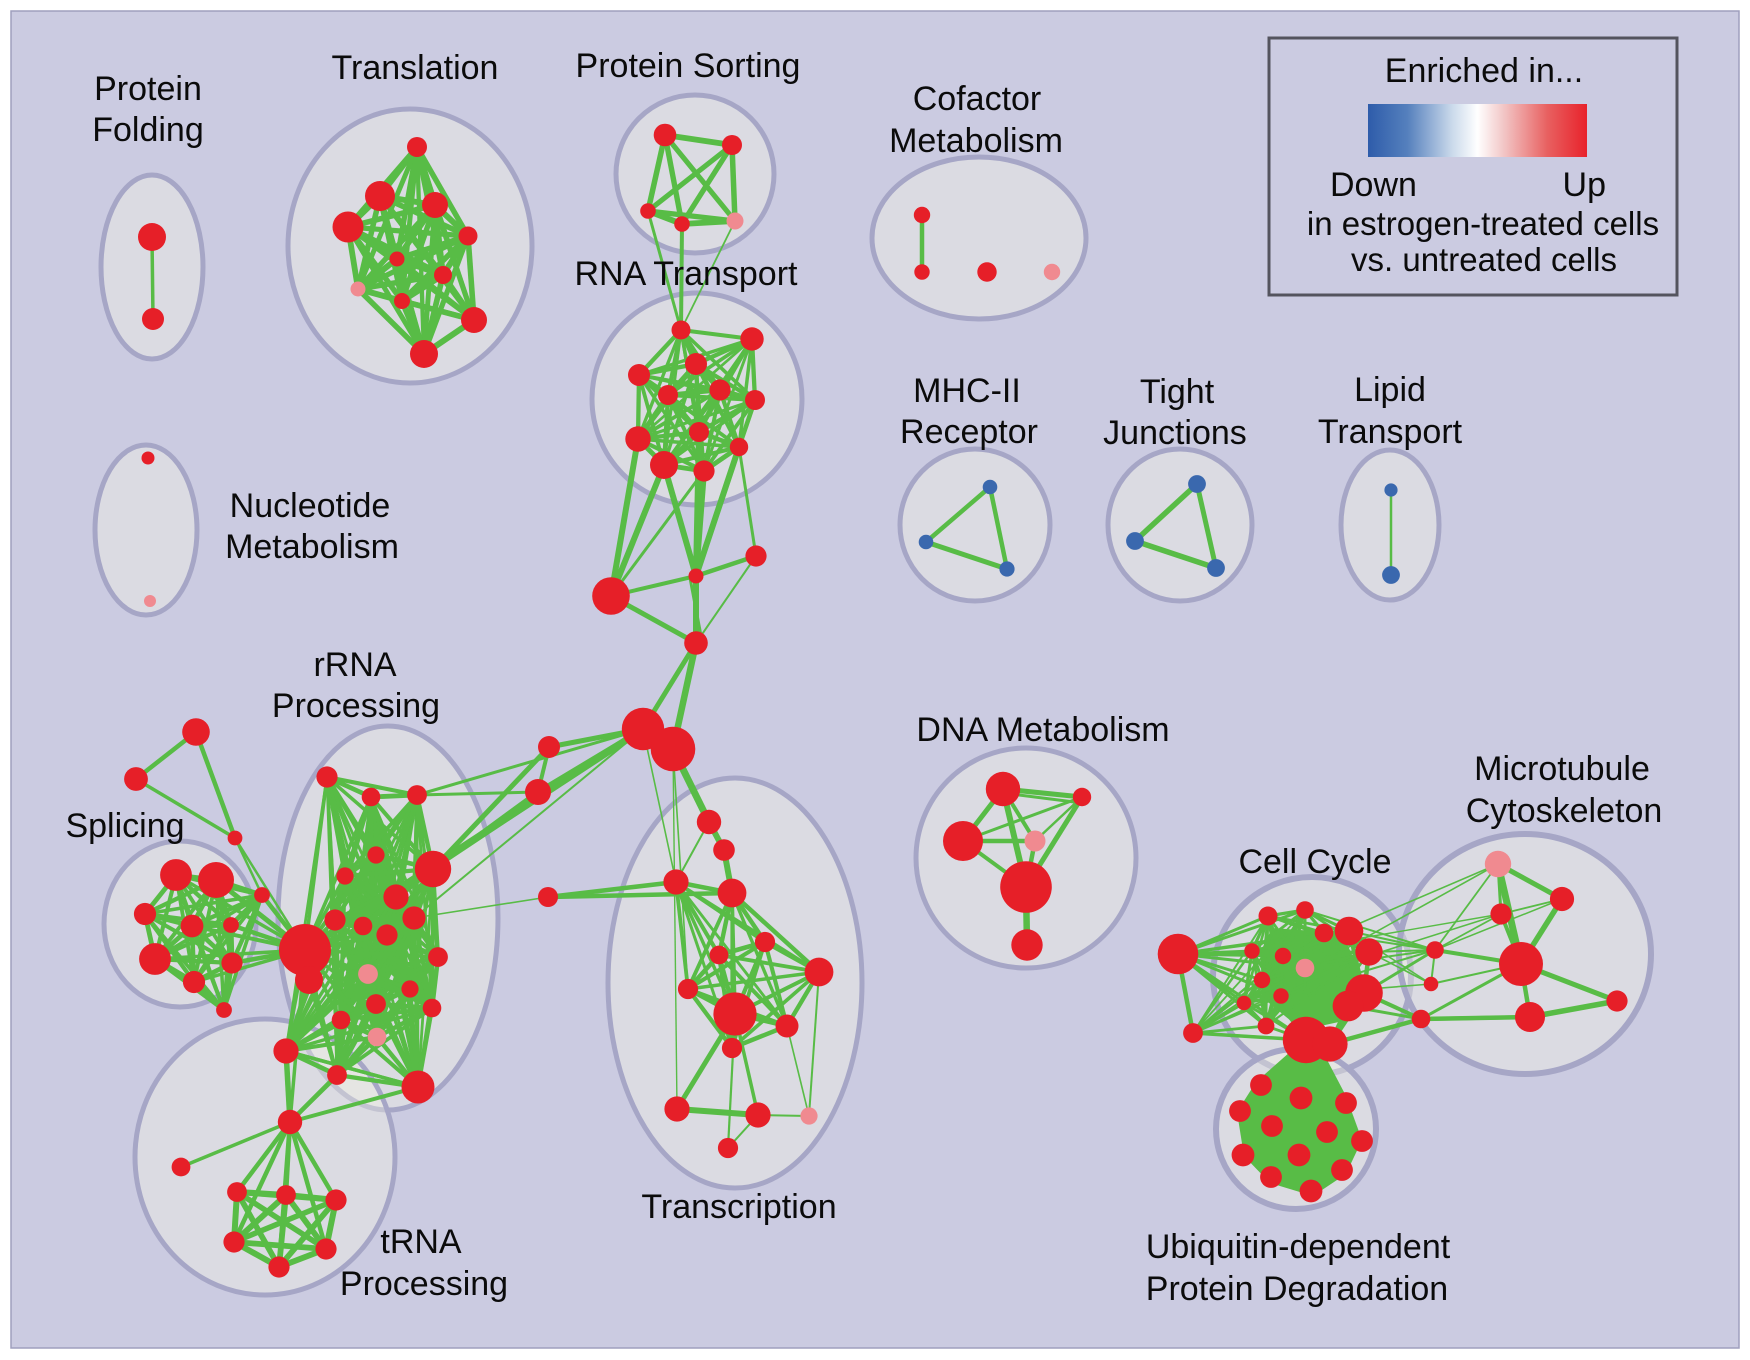 This screenshot has width=1750, height=1360. Describe the element at coordinates (1584, 185) in the screenshot. I see `svg-text: Up` at that location.